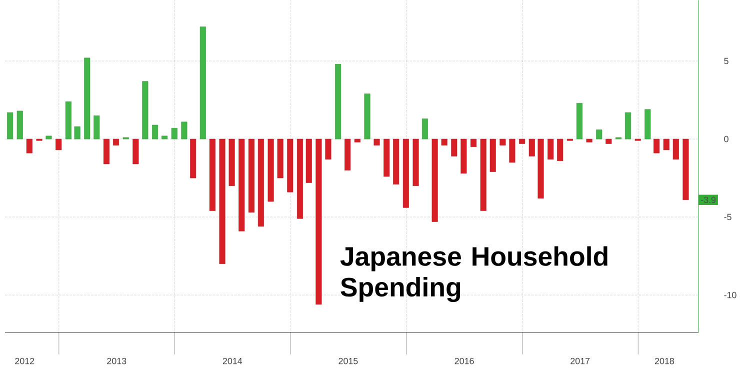  What do you see at coordinates (580, 361) in the screenshot?
I see `x-tick-label: 2017` at bounding box center [580, 361].